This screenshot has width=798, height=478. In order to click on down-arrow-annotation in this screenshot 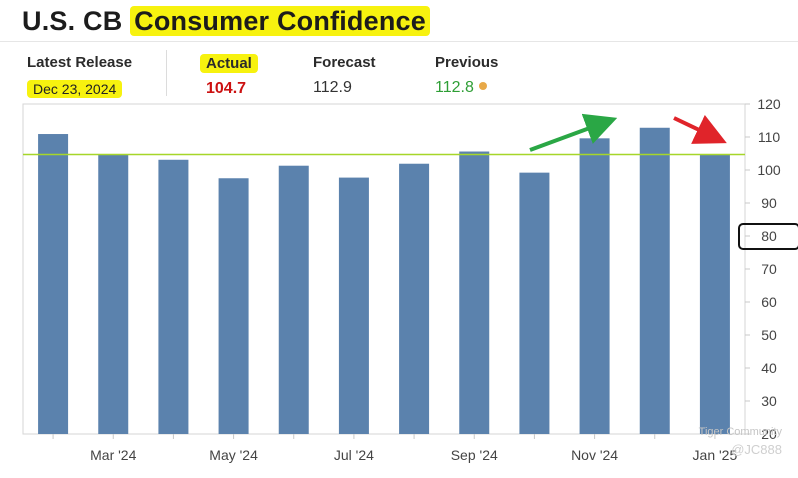, I will do `click(700, 129)`.